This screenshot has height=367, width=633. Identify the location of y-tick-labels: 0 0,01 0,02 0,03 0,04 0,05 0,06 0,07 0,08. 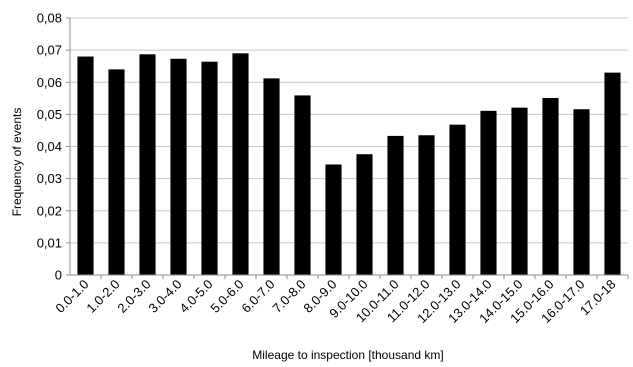
(49, 147).